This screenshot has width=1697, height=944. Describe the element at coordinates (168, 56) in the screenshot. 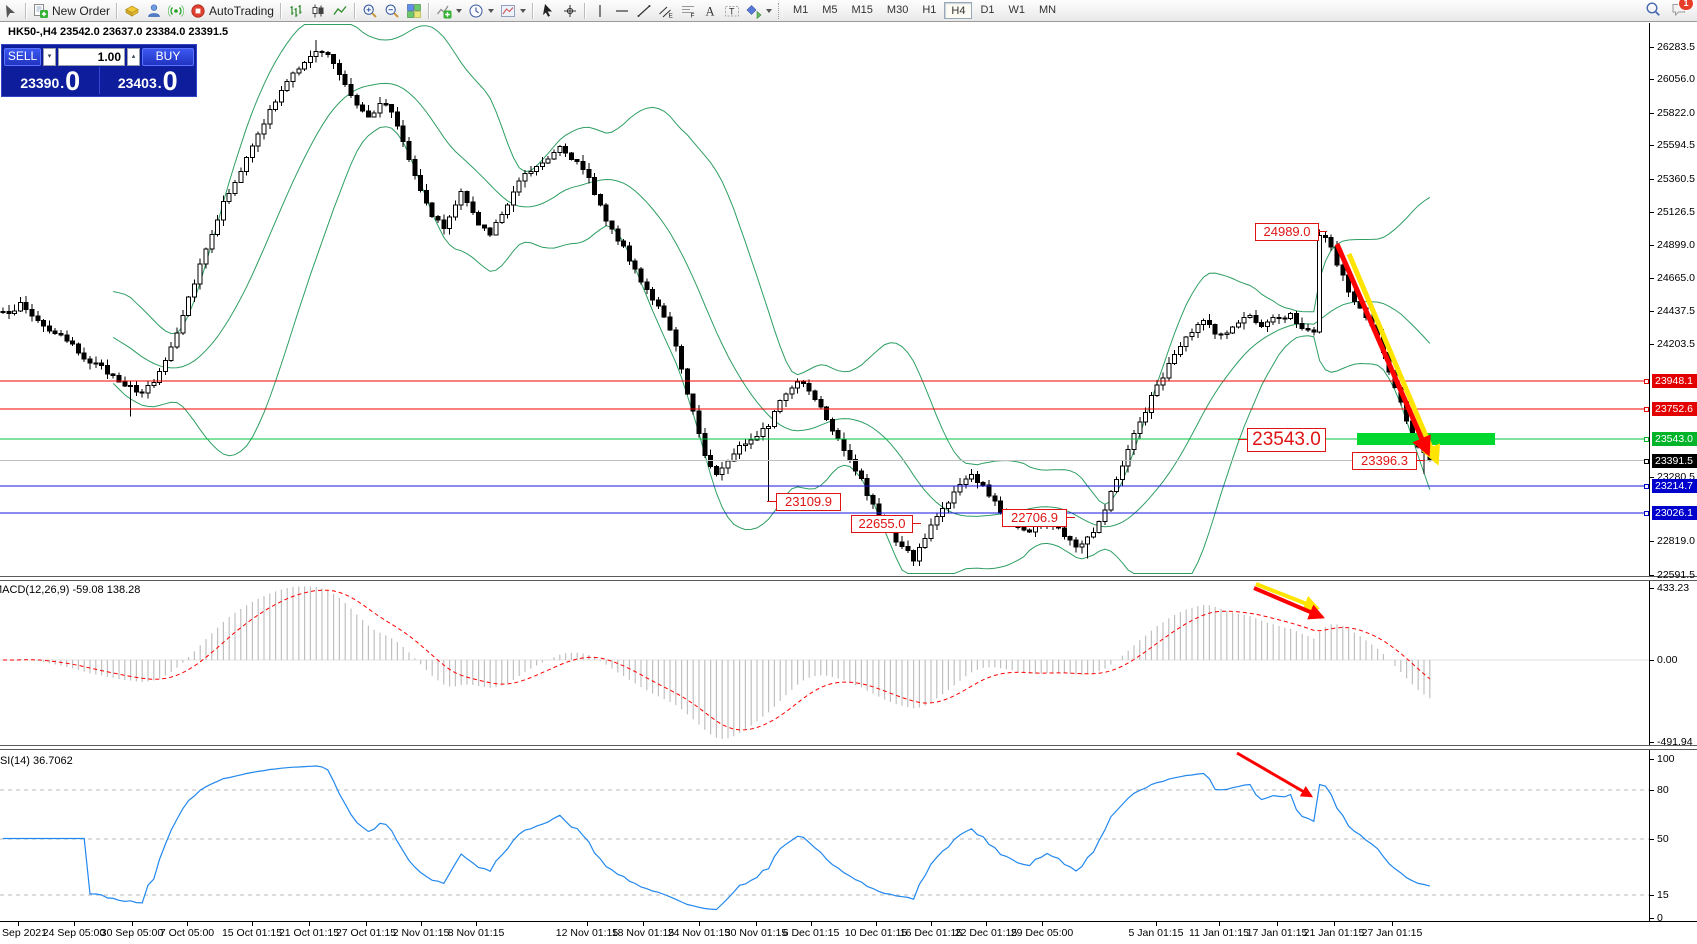

I see `buy-button: BUY` at that location.